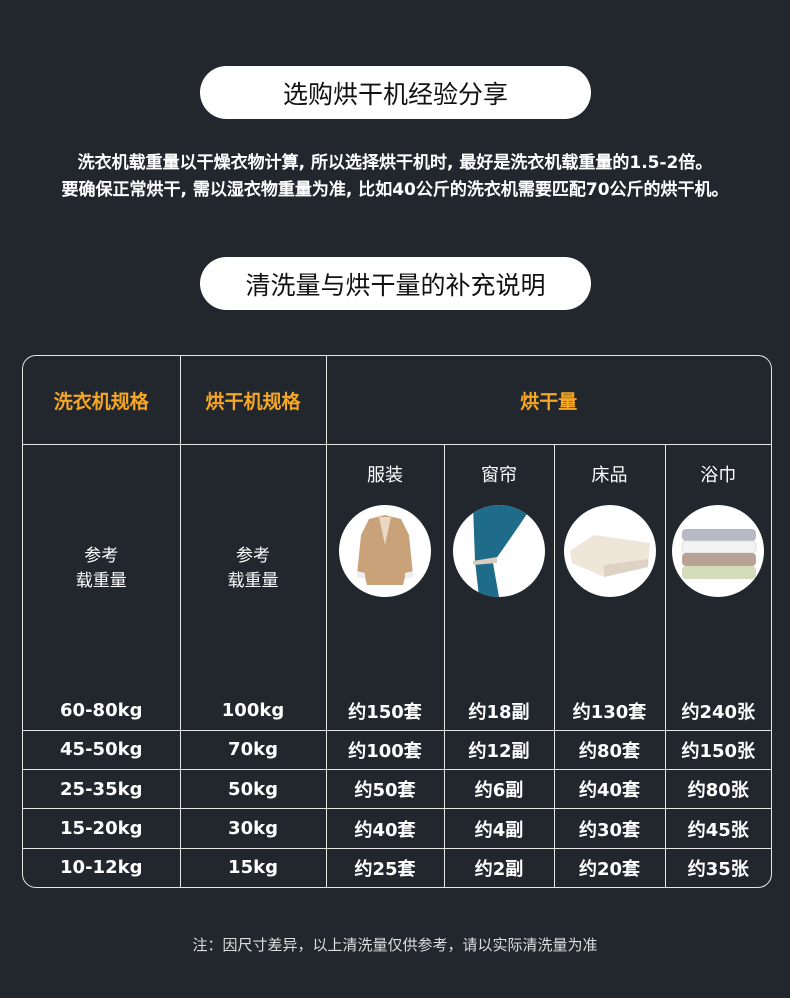  I want to click on table-cell: 约150张, so click(717, 750).